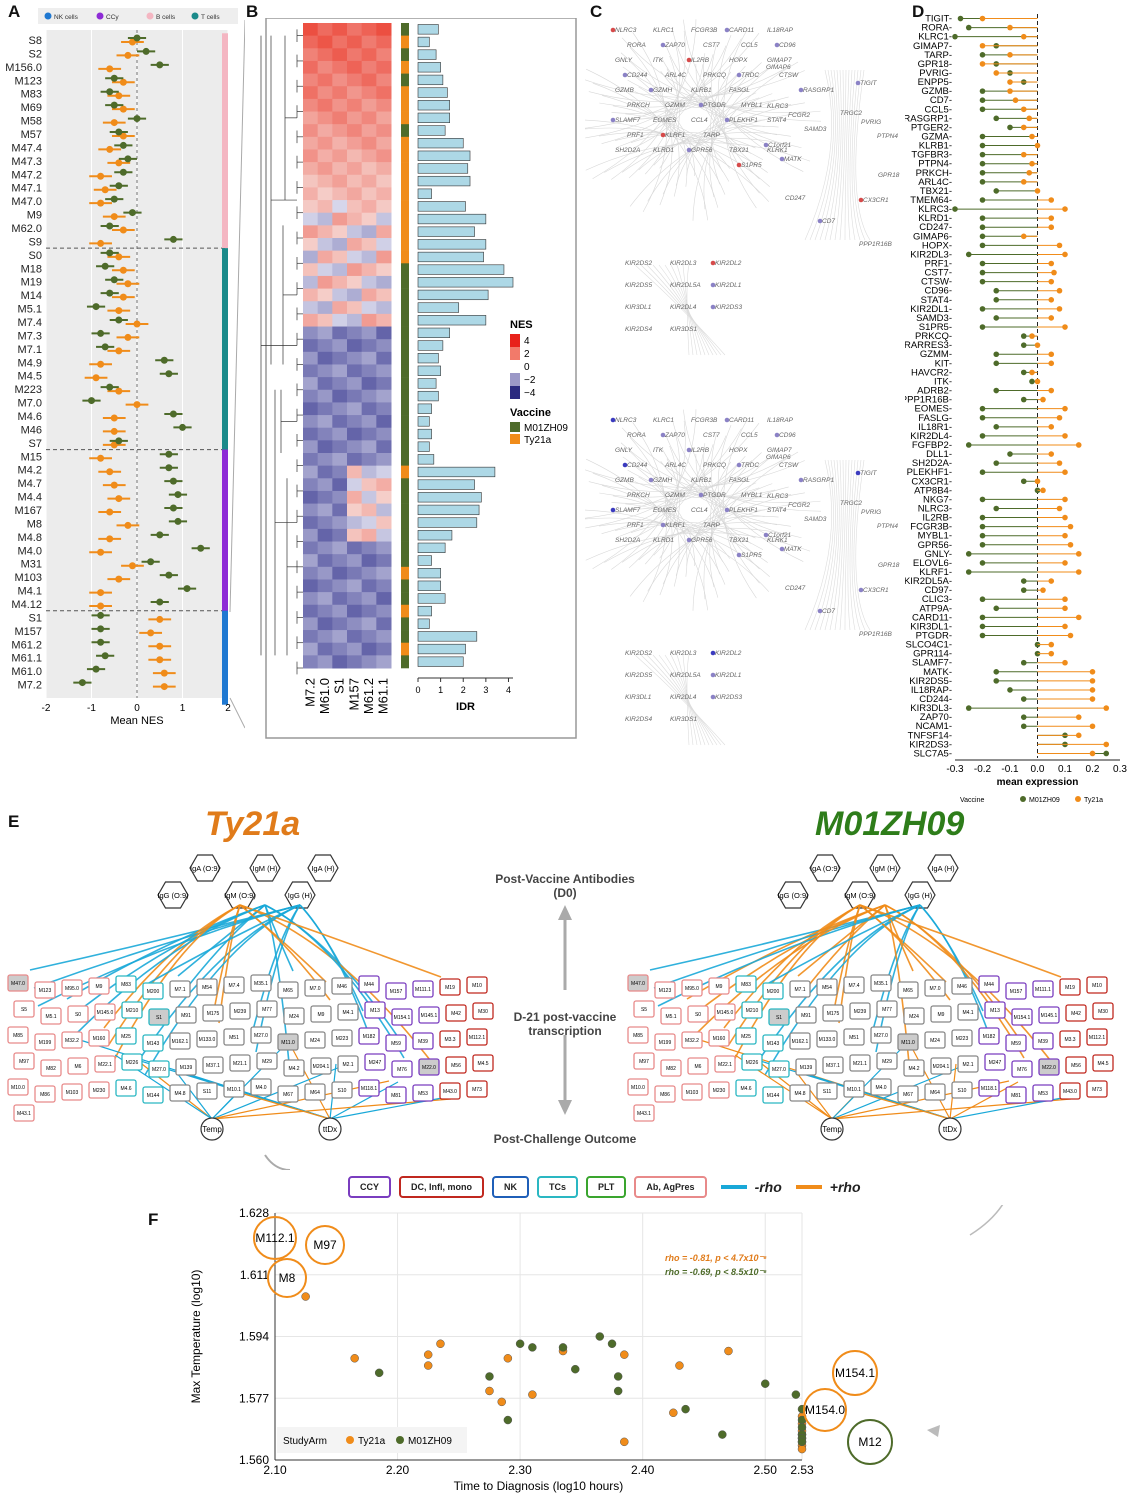 Image resolution: width=1131 pixels, height=1497 pixels. I want to click on antibody-node, so click(205, 868).